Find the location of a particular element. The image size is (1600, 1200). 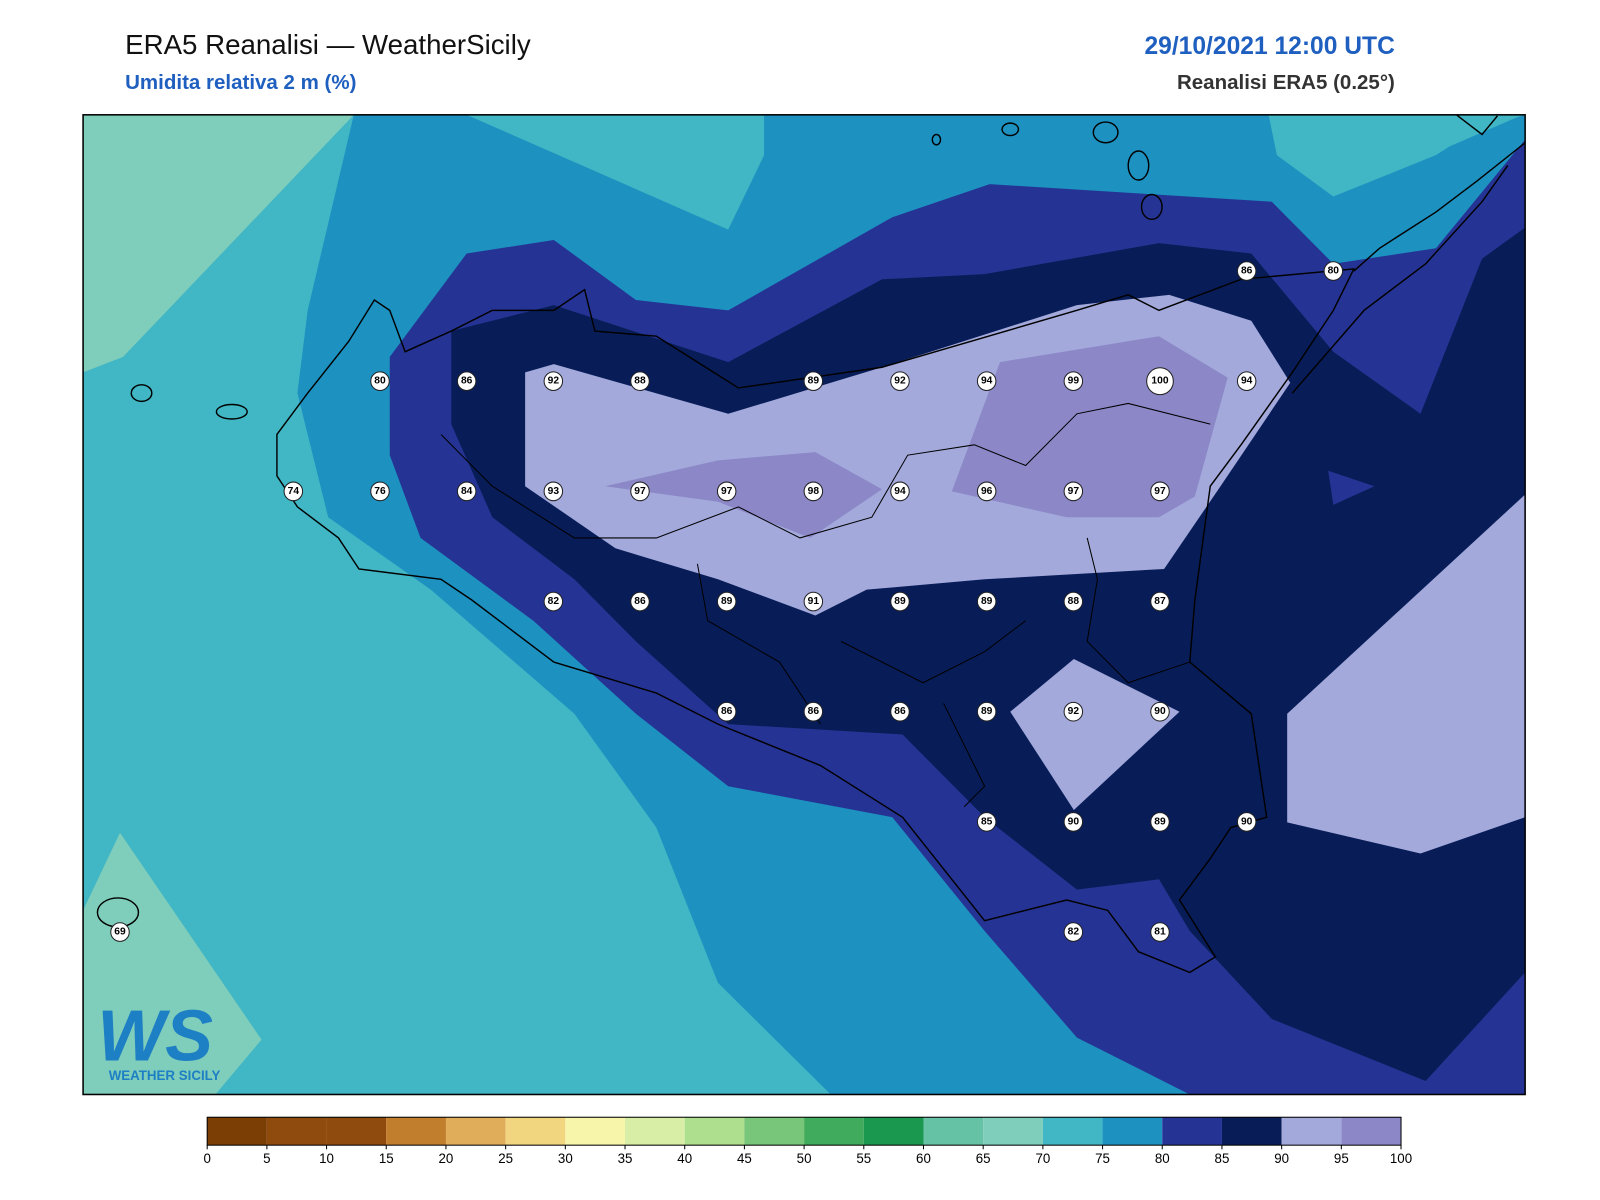

station-value: 100 is located at coordinates (1159, 381).